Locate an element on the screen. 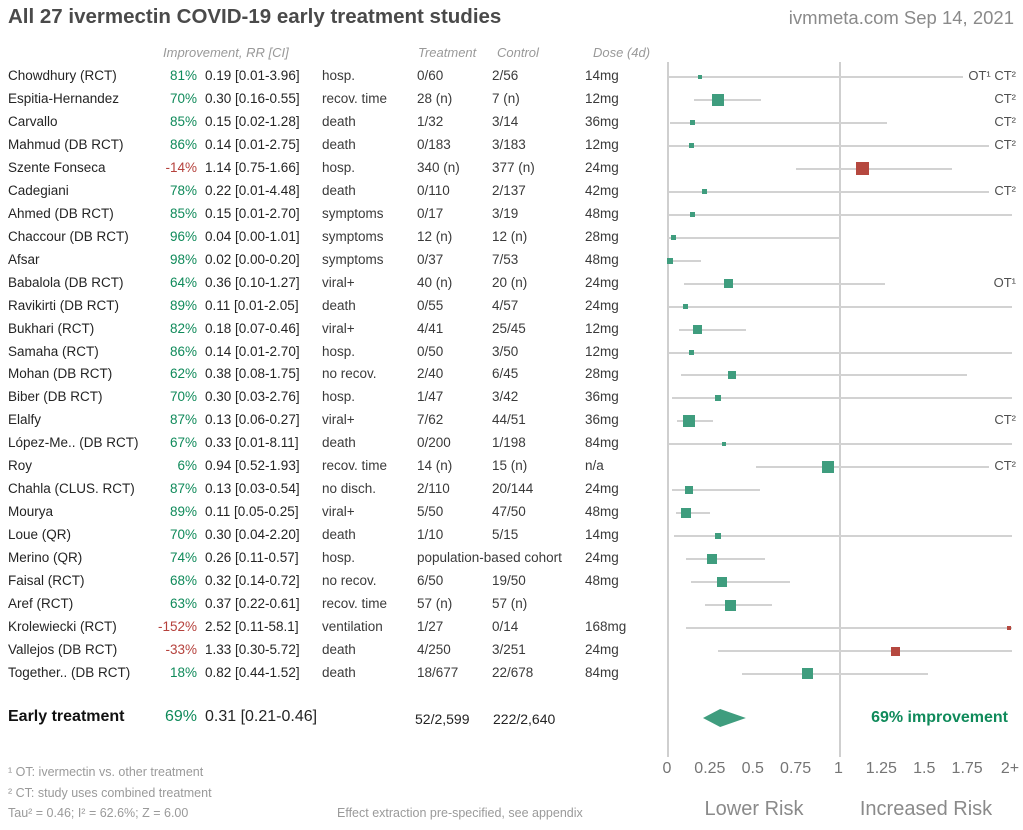 This screenshot has width=1023, height=830. study-outcome: ventilation is located at coordinates (352, 627).